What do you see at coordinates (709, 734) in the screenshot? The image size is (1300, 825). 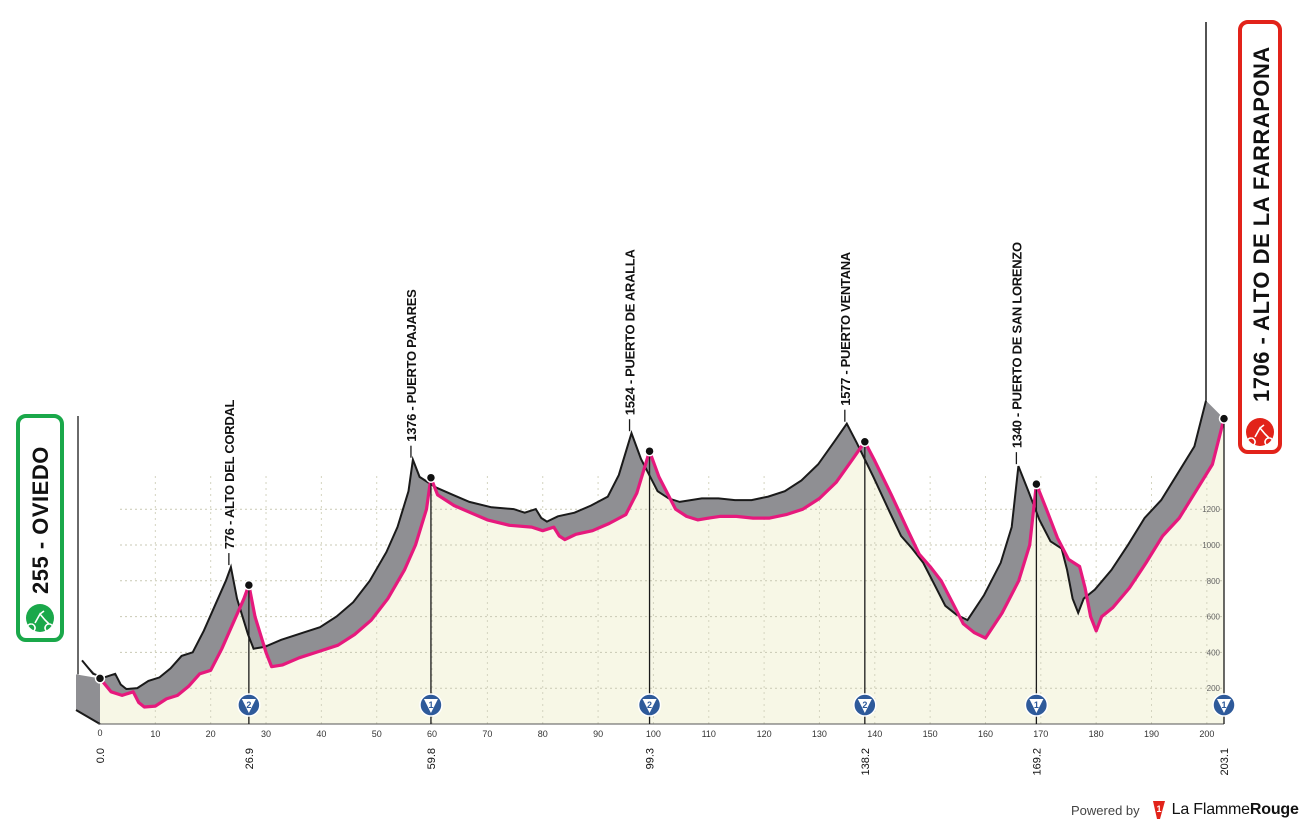 I see `x-tick-label: 110` at bounding box center [709, 734].